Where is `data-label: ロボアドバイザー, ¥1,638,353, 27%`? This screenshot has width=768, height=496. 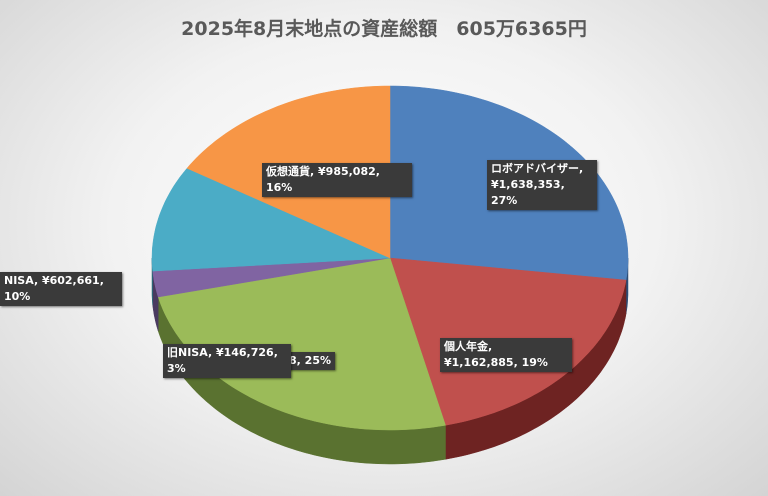
data-label: ロボアドバイザー, ¥1,638,353, 27% is located at coordinates (542, 185).